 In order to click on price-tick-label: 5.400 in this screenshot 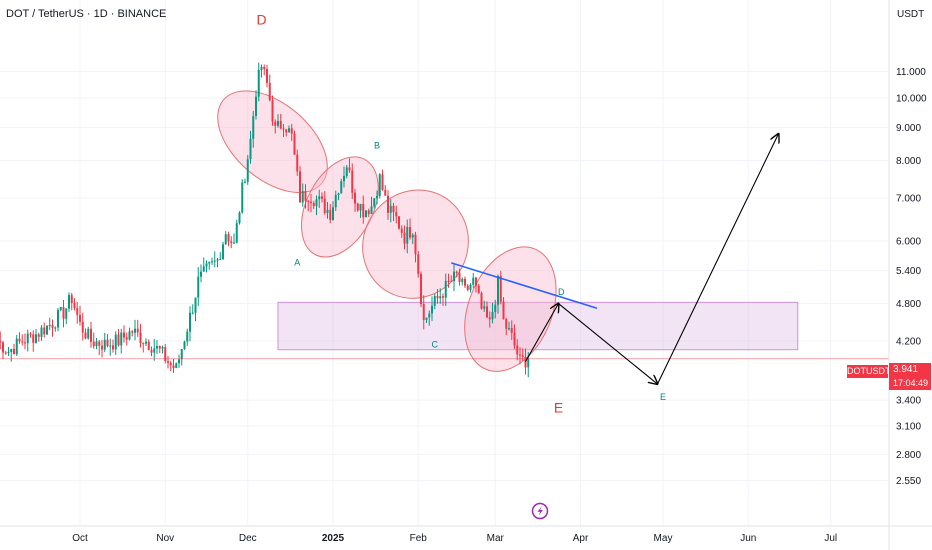, I will do `click(908, 271)`.